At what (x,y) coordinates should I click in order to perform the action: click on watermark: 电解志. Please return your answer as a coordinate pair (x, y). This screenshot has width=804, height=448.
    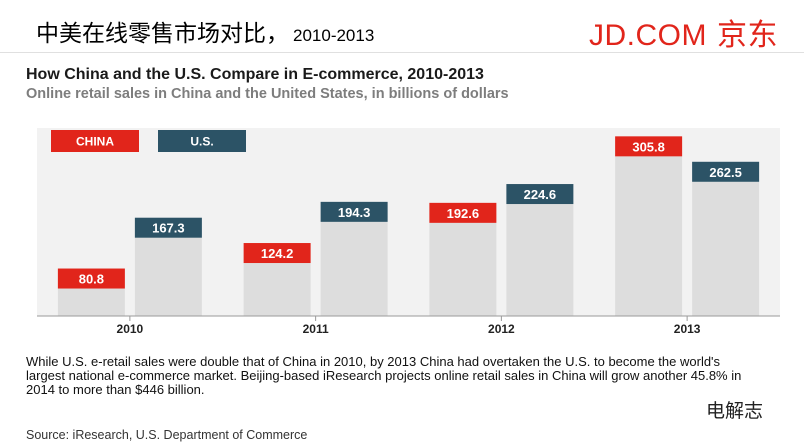
    Looking at the image, I should click on (735, 411).